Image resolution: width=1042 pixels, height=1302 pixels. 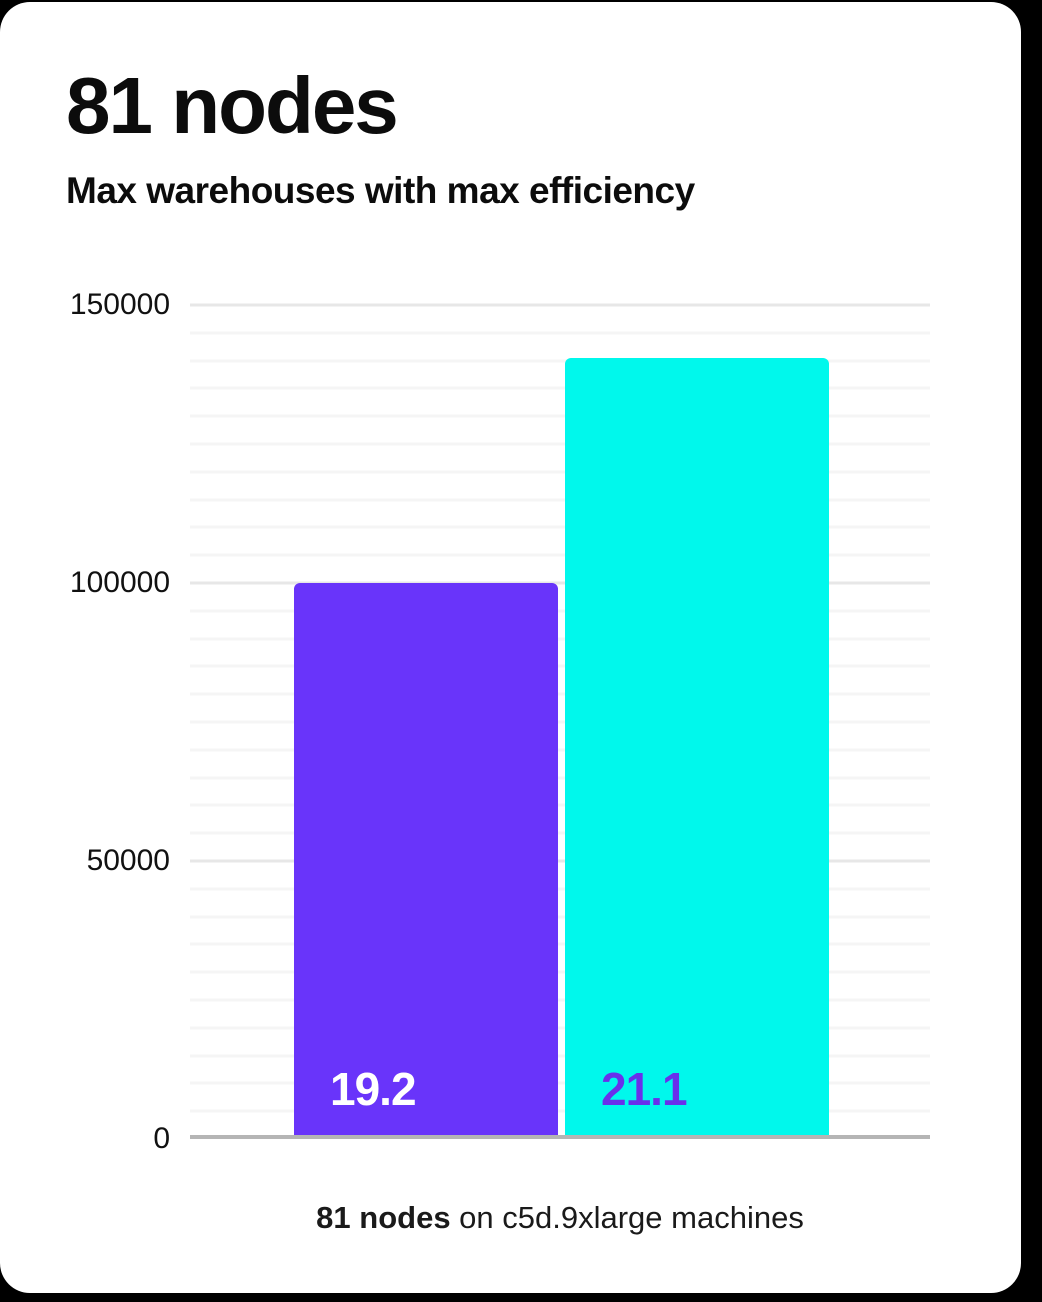 What do you see at coordinates (380, 190) in the screenshot?
I see `chart-subtitle: Max warehouses with max efficiency` at bounding box center [380, 190].